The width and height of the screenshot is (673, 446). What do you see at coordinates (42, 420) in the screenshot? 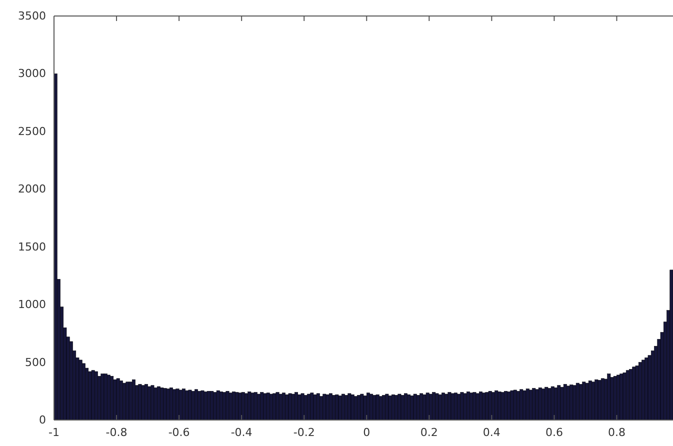
I see `y-tick-label: 0` at bounding box center [42, 420].